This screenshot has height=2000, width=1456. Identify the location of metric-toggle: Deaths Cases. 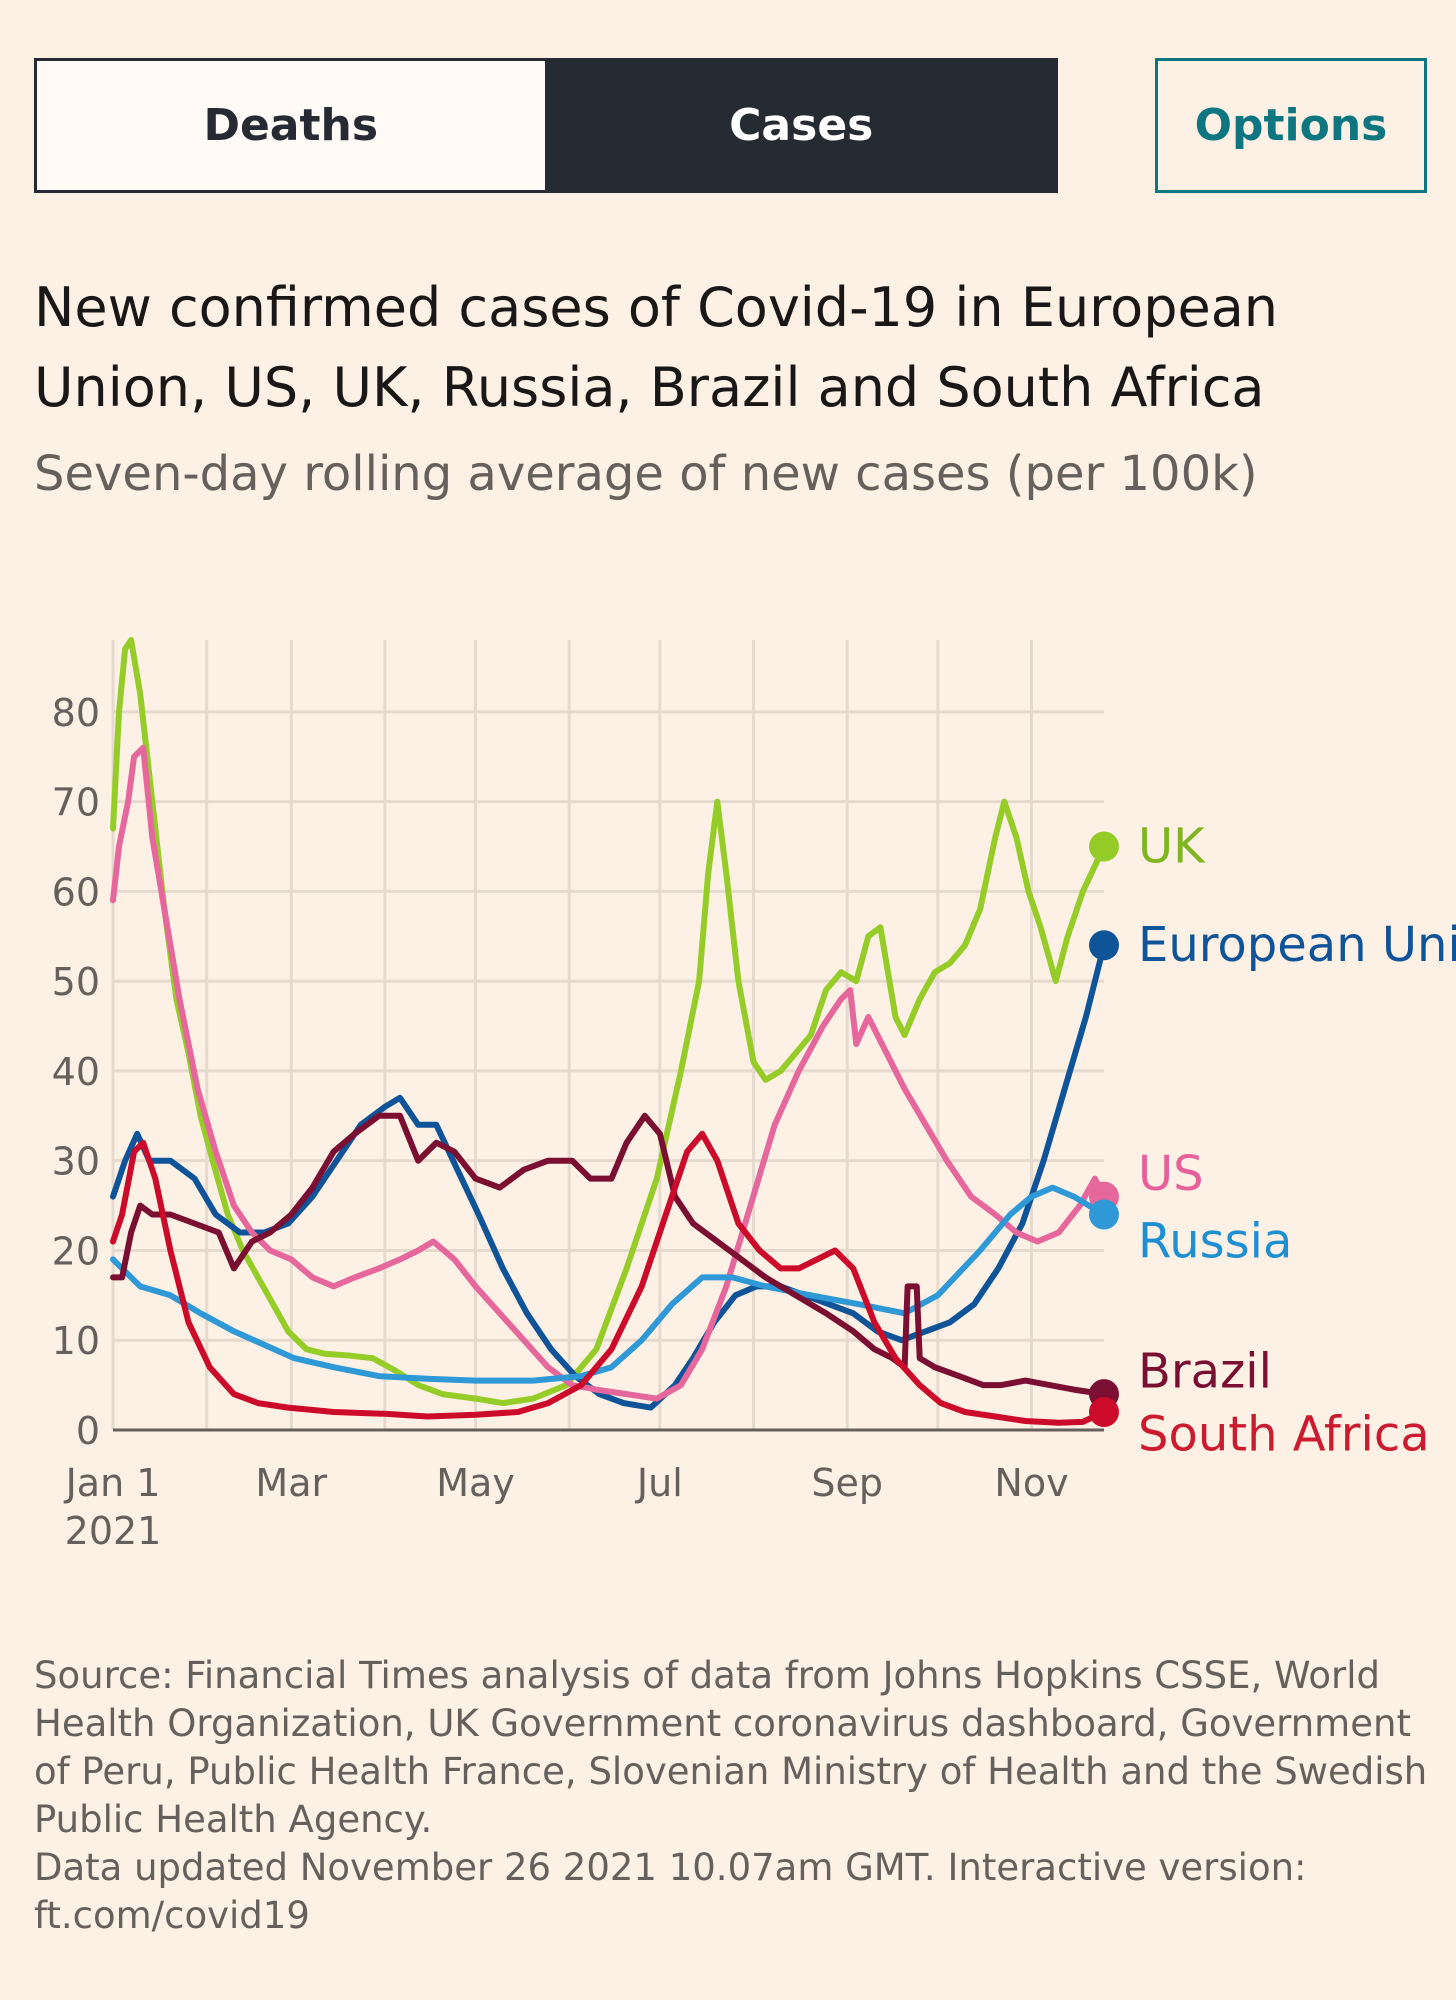
(546, 125).